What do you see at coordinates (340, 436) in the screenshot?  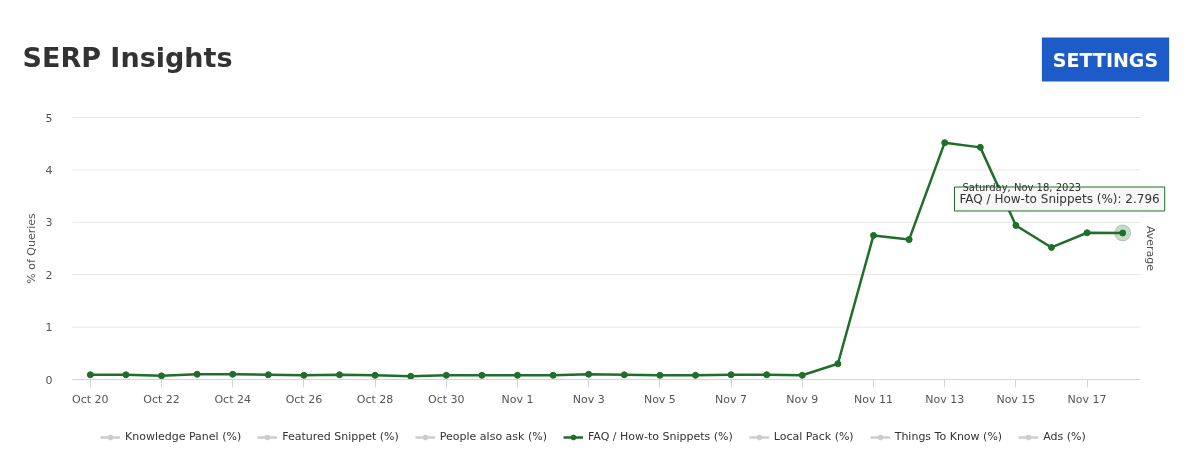 I see `legend-label: Featured Snippet (%)` at bounding box center [340, 436].